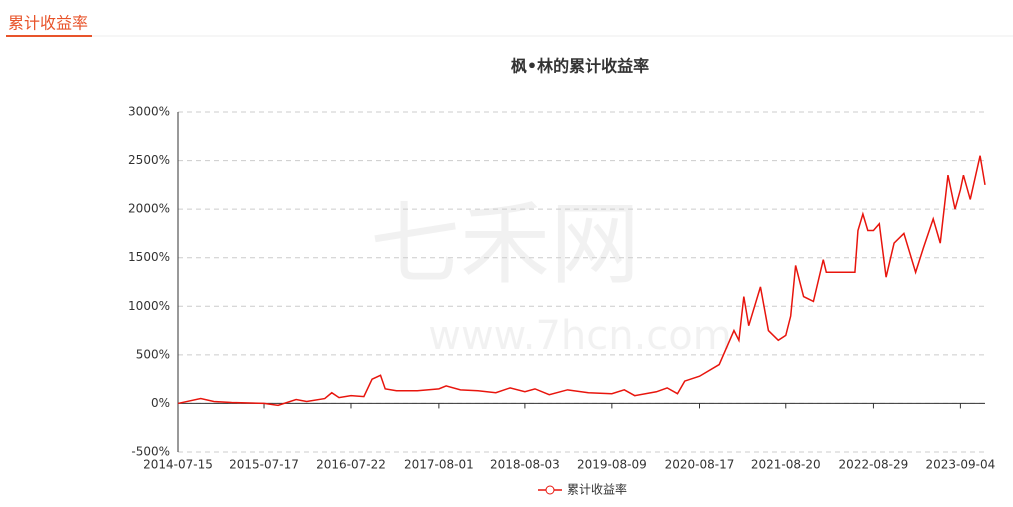  Describe the element at coordinates (579, 336) in the screenshot. I see `watermark: www.7hcn.com` at that location.